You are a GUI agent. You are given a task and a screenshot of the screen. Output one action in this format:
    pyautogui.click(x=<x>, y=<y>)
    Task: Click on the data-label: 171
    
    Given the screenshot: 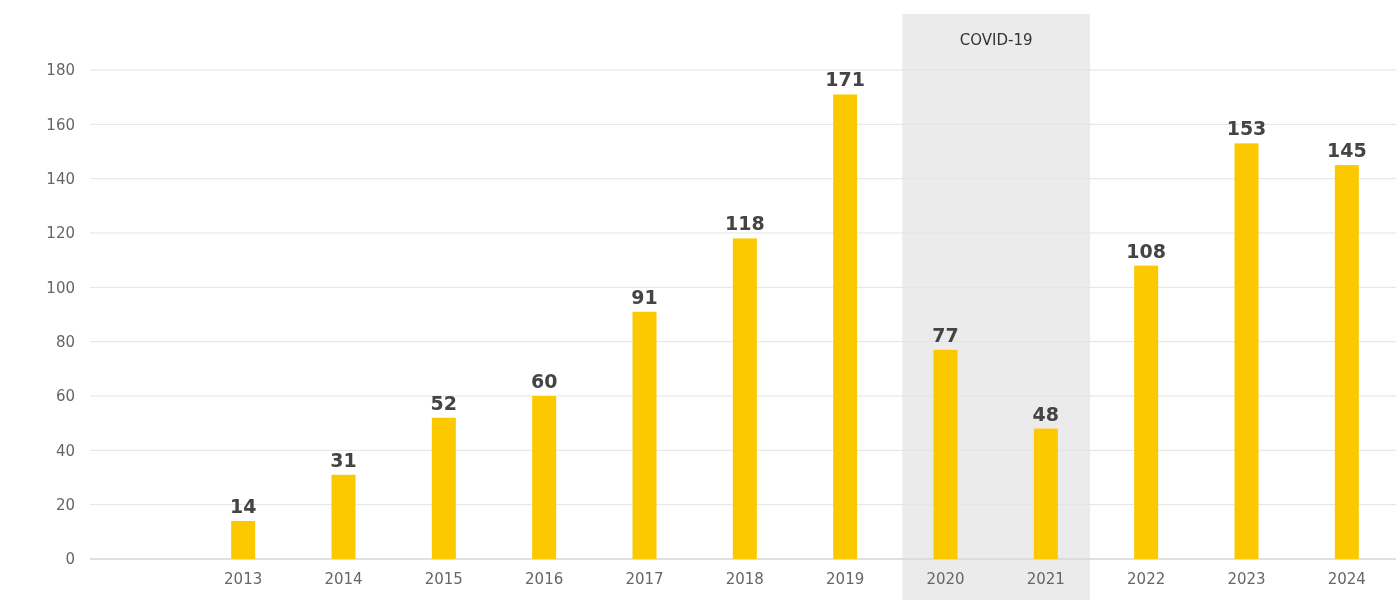 What is the action you would take?
    pyautogui.click(x=845, y=79)
    